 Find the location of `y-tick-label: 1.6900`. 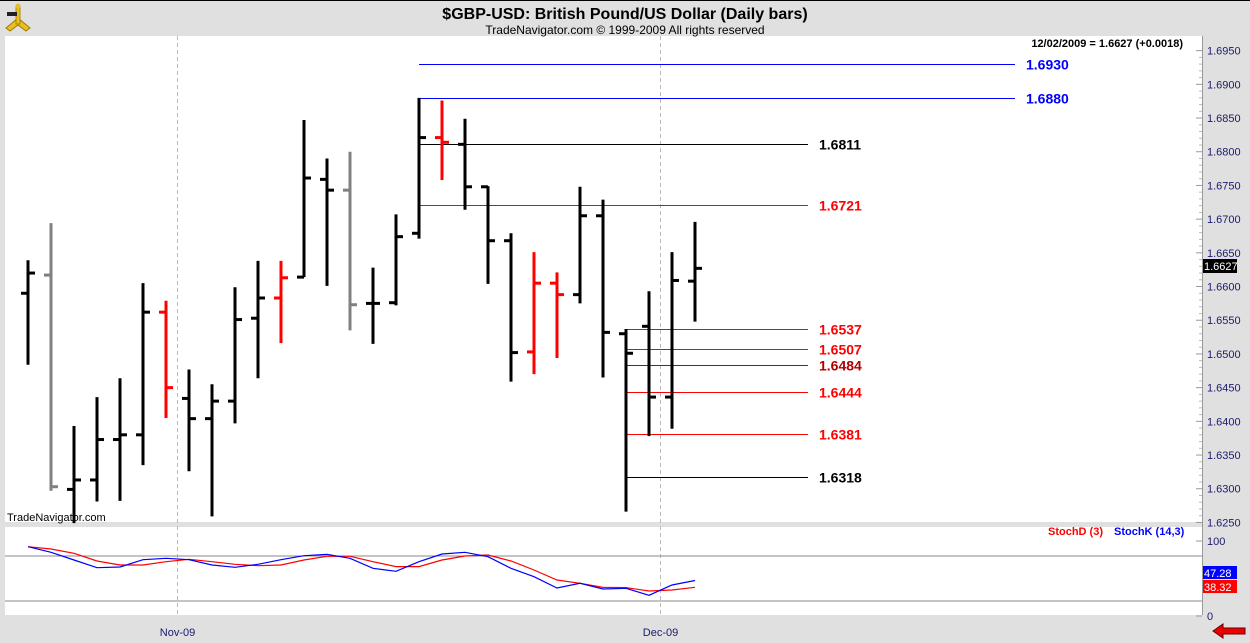

y-tick-label: 1.6900 is located at coordinates (1224, 85).